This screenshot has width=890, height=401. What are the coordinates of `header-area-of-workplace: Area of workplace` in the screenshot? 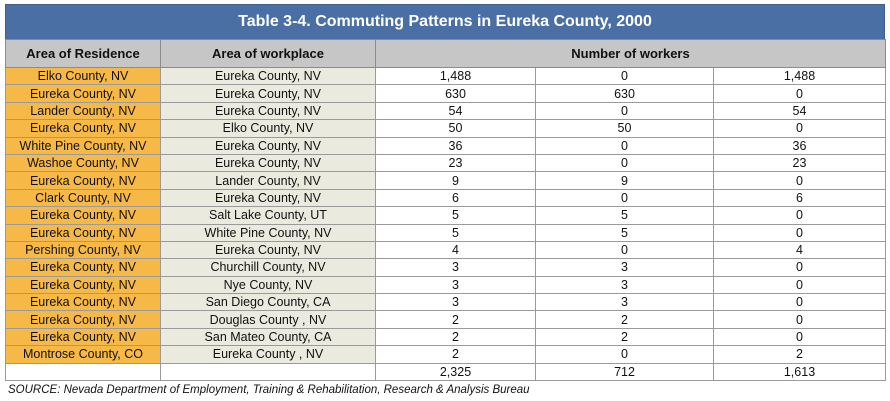 It's located at (268, 53).